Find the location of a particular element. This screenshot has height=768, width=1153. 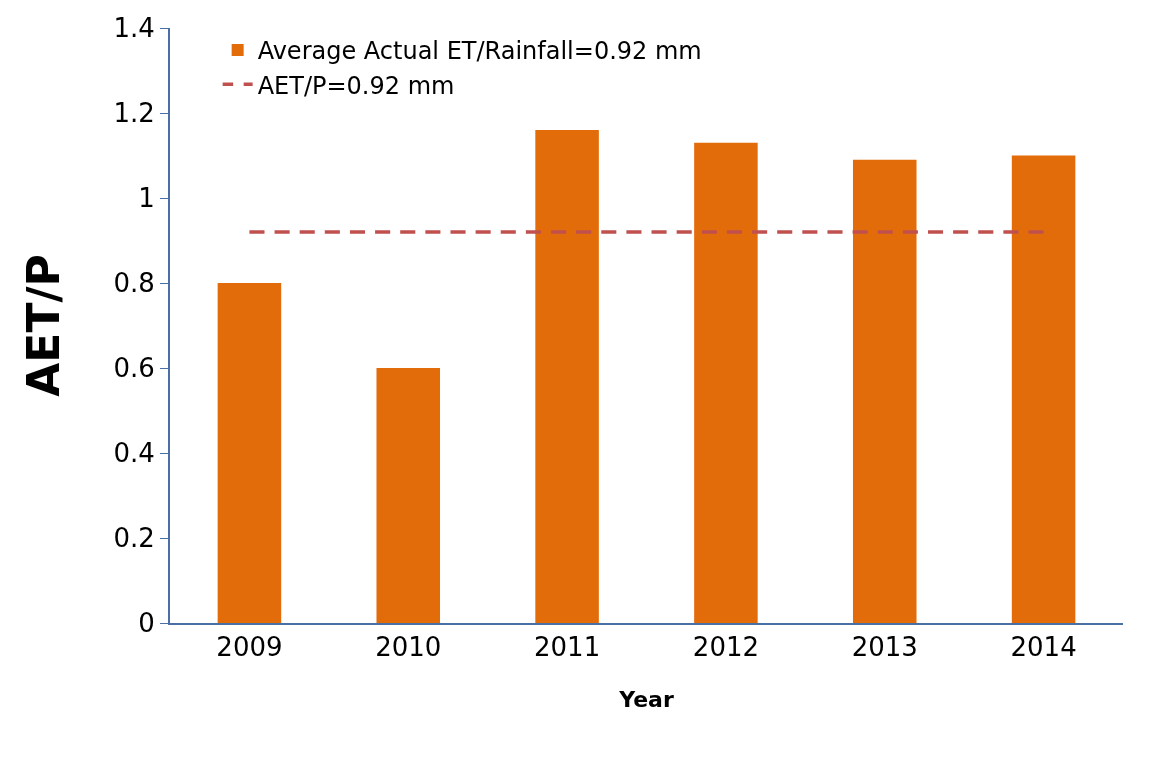

x-tick-label: 2009 is located at coordinates (249, 647).